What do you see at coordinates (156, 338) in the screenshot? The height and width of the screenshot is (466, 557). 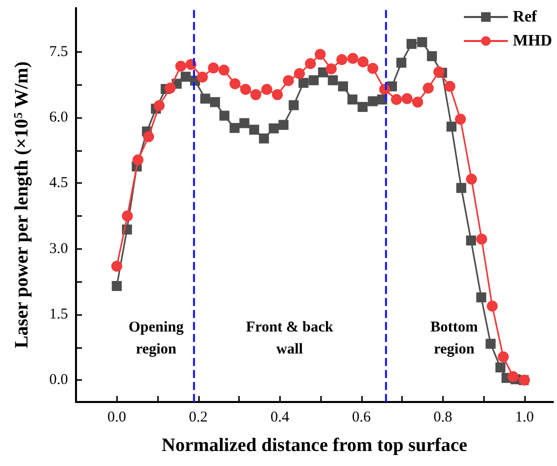 I see `annotation: Opening region` at bounding box center [156, 338].